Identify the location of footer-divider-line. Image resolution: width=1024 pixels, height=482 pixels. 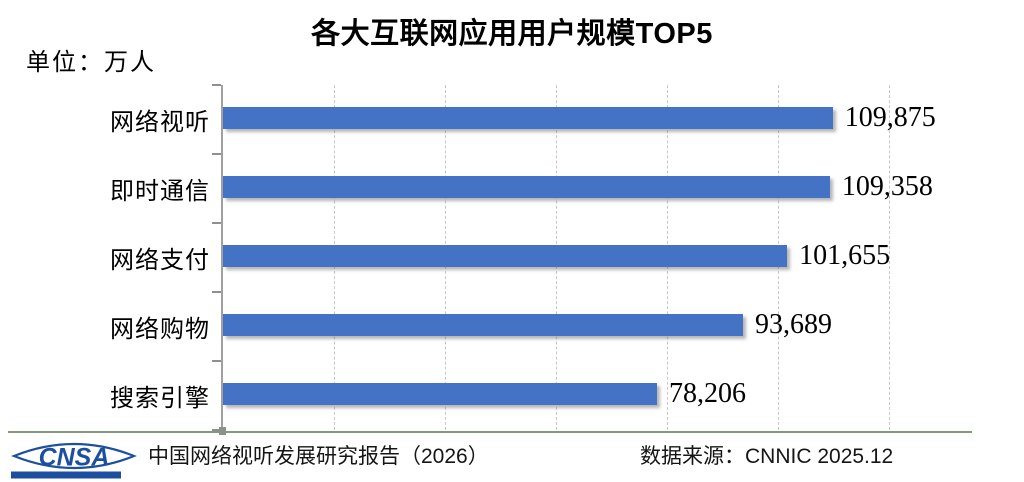
(490, 432).